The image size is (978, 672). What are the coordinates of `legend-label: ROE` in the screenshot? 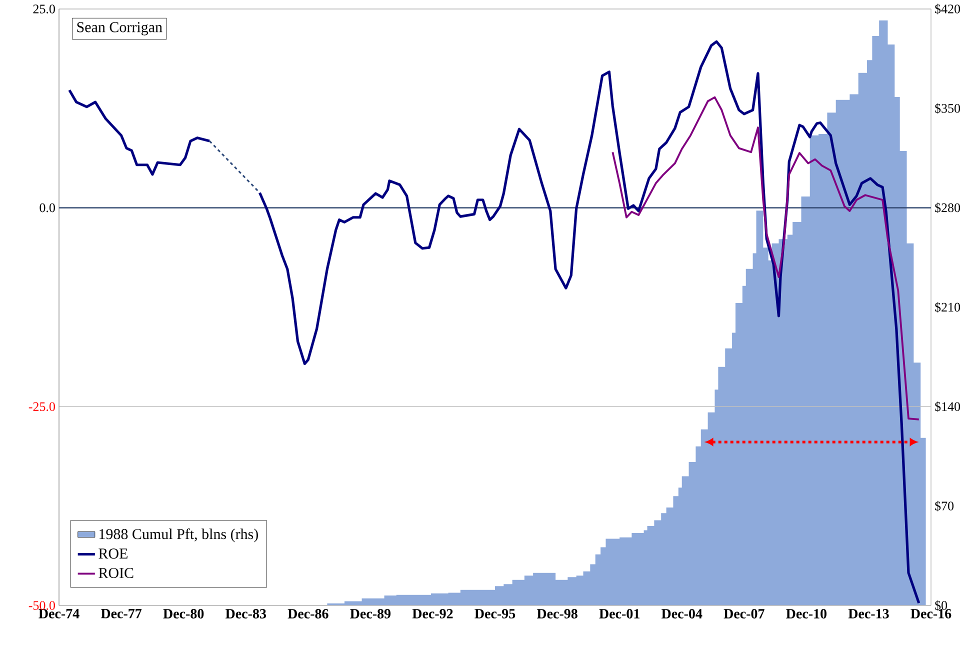 It's located at (113, 553).